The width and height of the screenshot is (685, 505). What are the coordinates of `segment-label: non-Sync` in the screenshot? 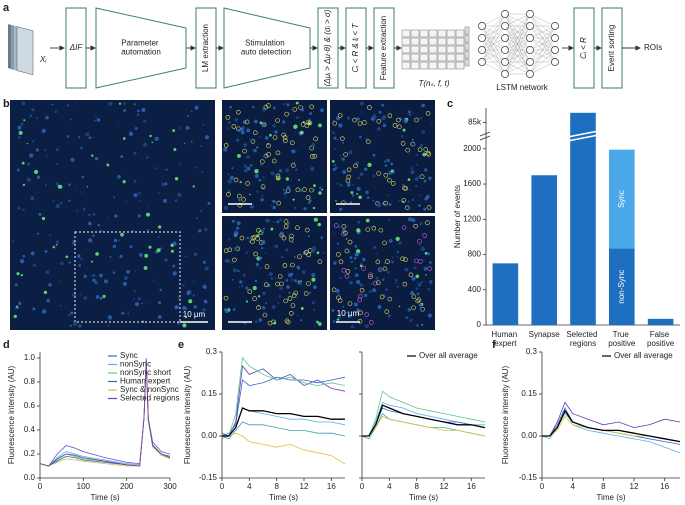 It's located at (621, 287).